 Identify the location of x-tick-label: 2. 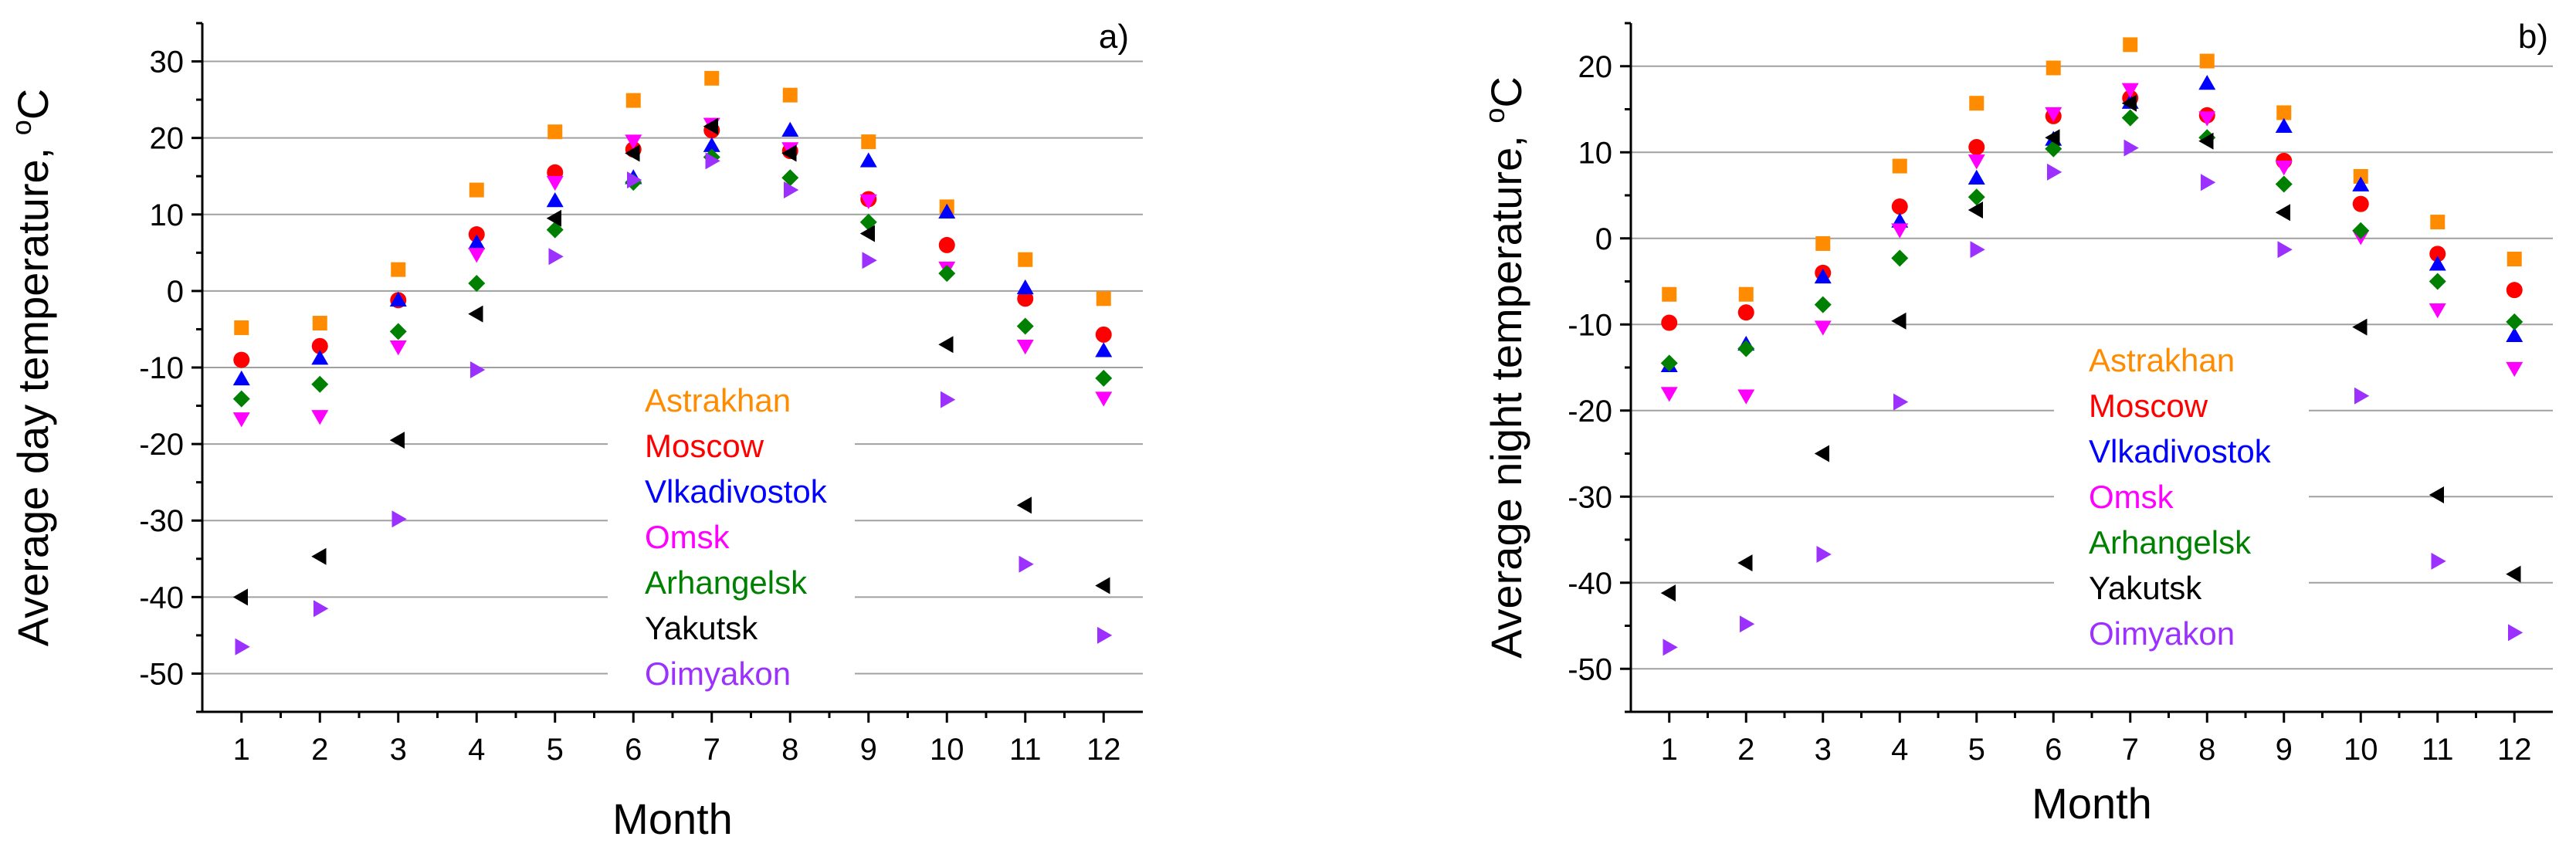
(1745, 750).